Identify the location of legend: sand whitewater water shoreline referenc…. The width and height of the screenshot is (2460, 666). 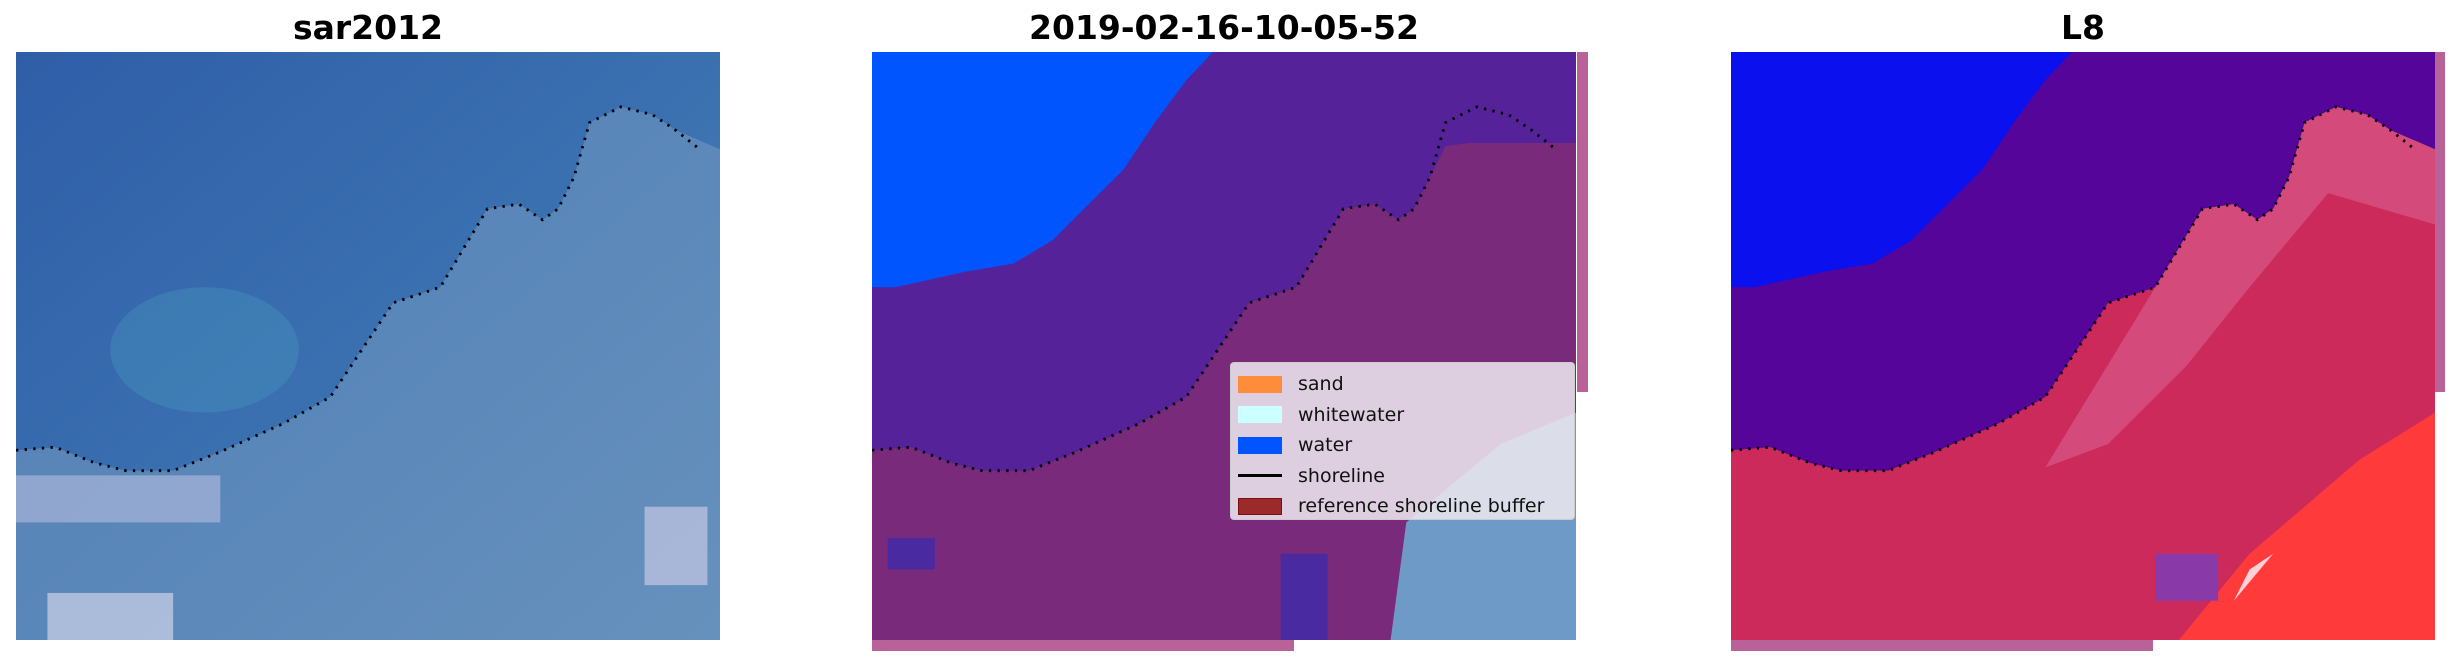
(1402, 441).